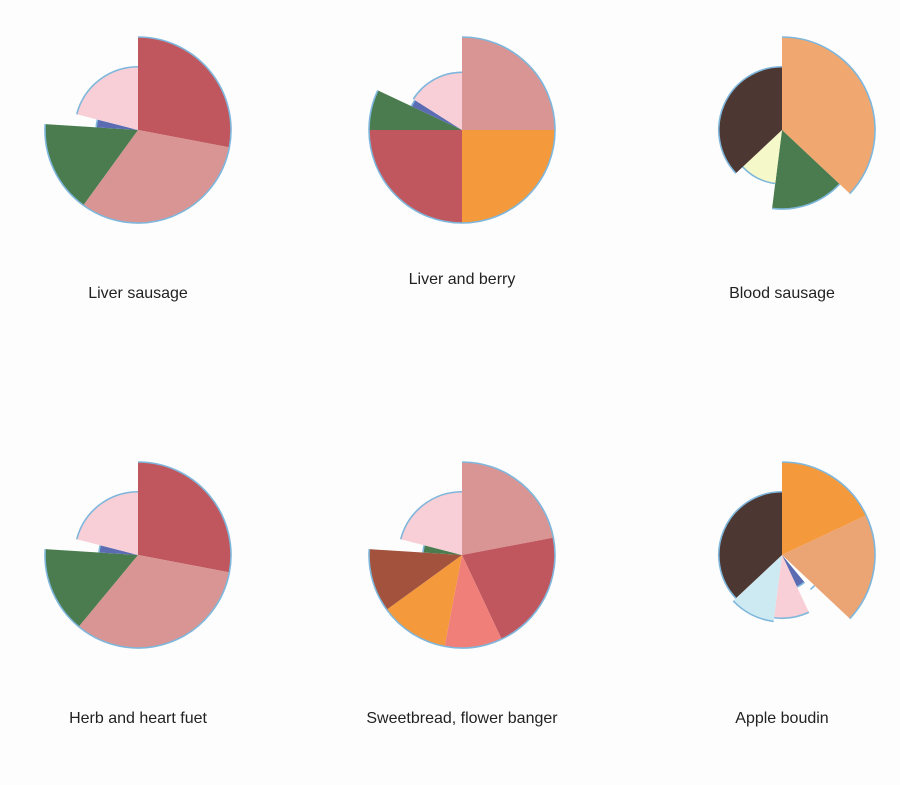 This screenshot has height=785, width=900. I want to click on chart-5: Sweetbread, flower banger, so click(462, 615).